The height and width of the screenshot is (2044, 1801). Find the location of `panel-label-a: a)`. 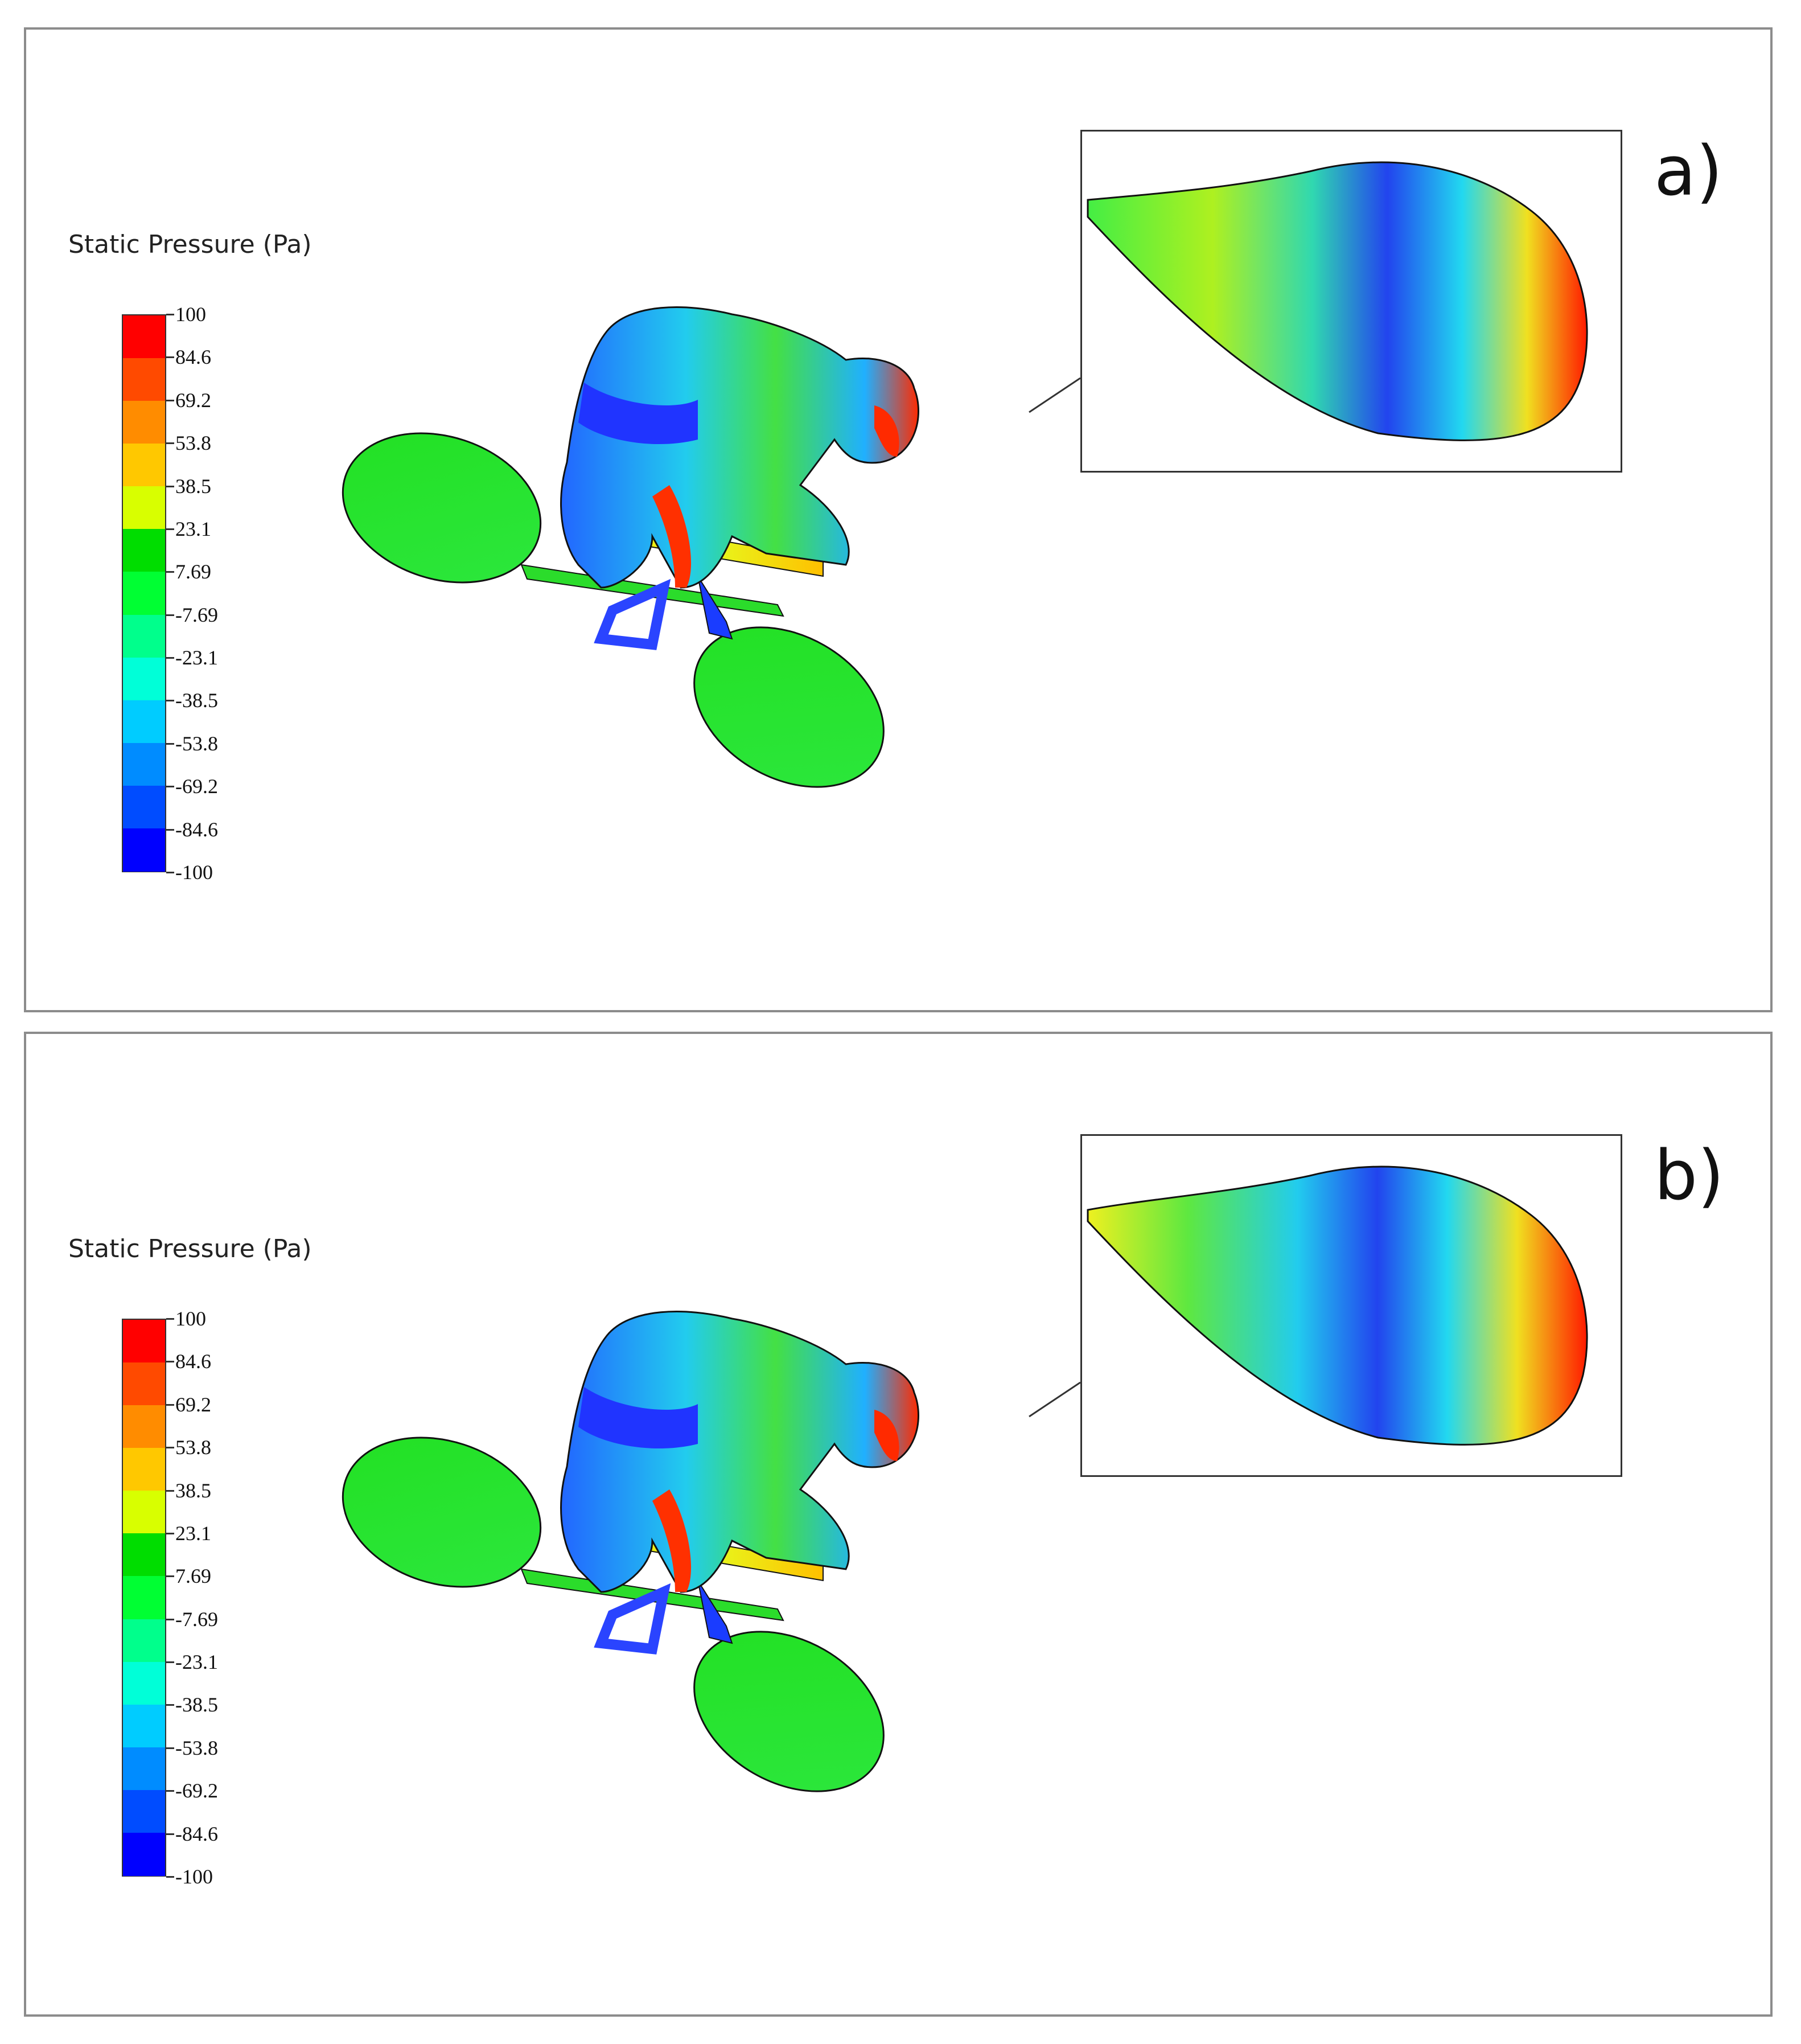

panel-label-a: a) is located at coordinates (1688, 171).